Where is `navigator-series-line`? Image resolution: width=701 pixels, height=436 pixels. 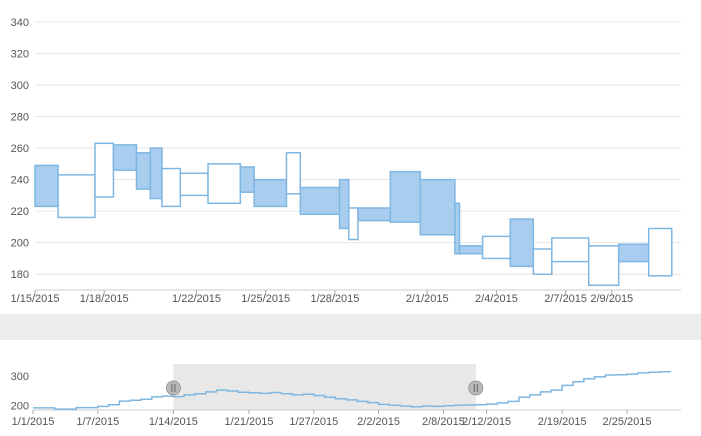
navigator-series-line is located at coordinates (352, 390).